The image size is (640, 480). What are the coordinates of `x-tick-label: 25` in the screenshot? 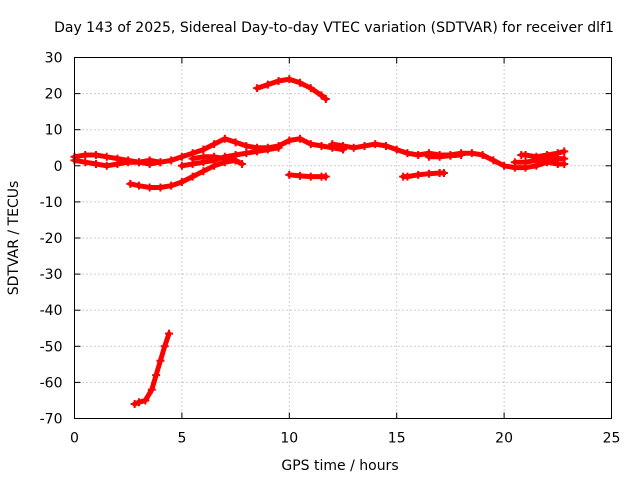 It's located at (612, 439).